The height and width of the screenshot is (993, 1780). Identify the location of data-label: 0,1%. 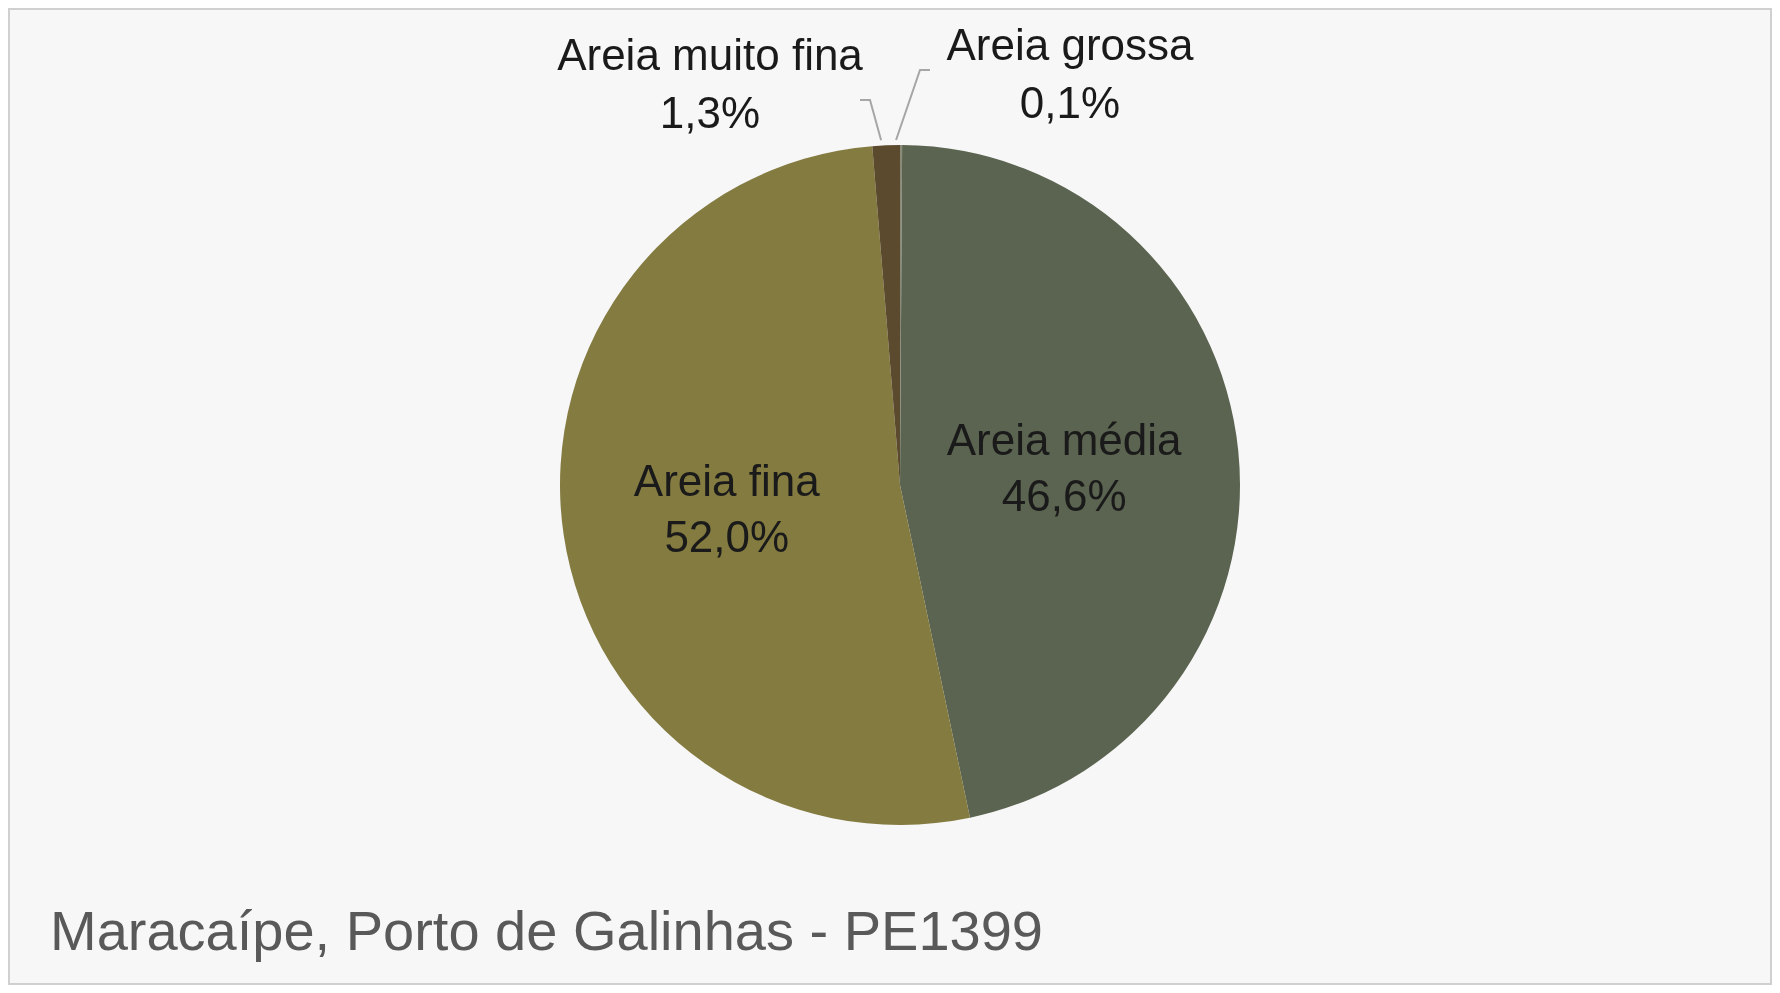
(1070, 102).